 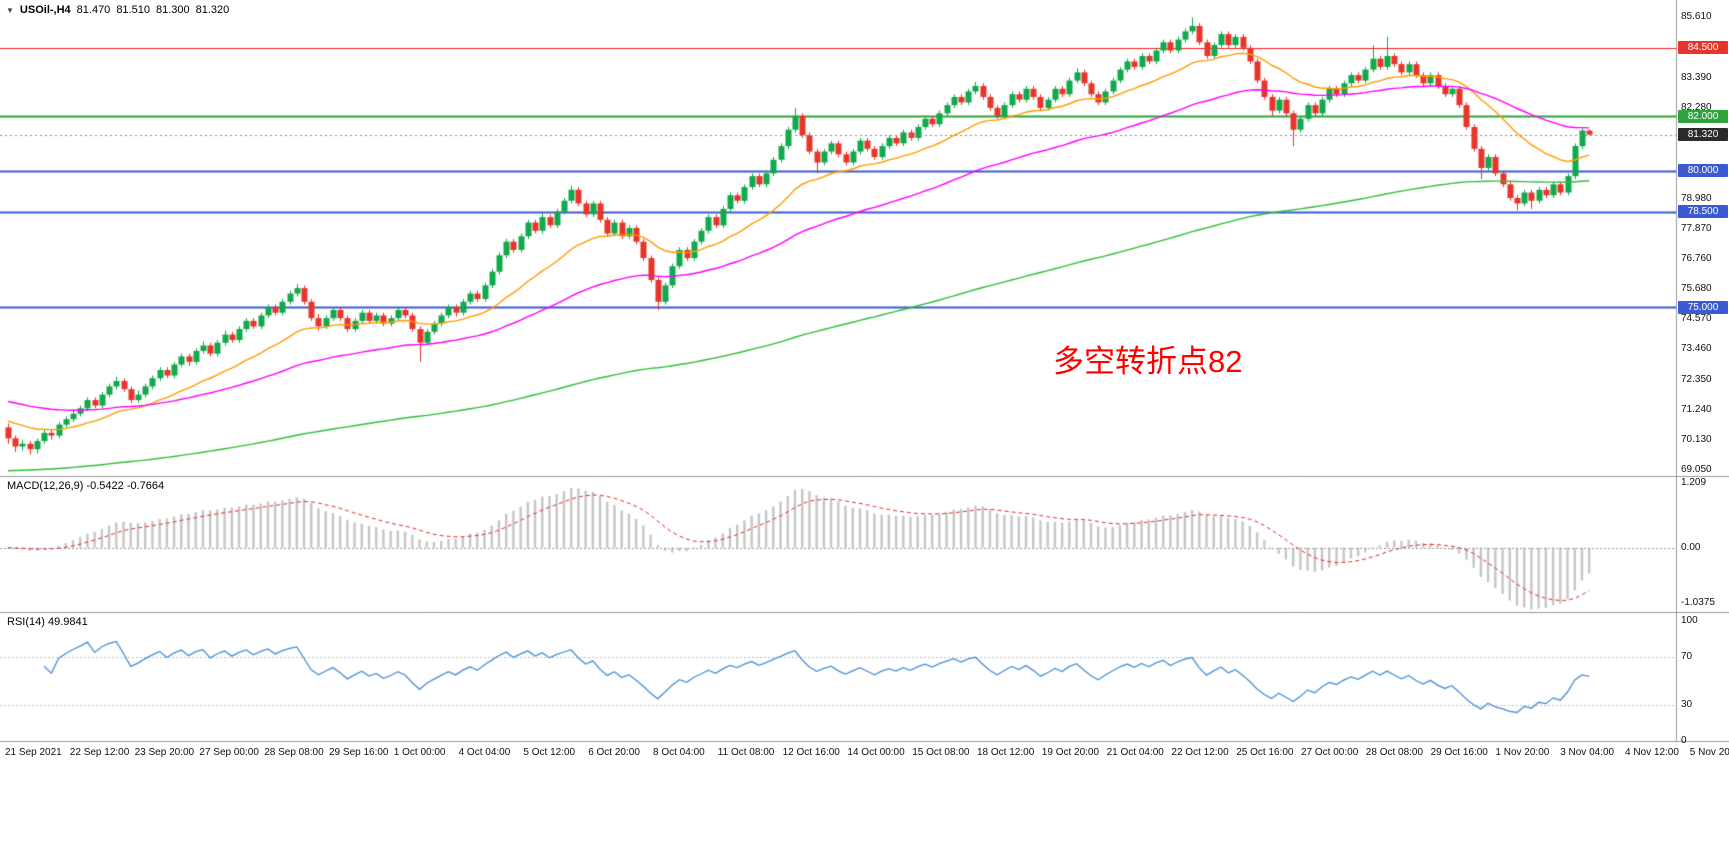 I want to click on price-tick-label: 78.980, so click(x=1696, y=198).